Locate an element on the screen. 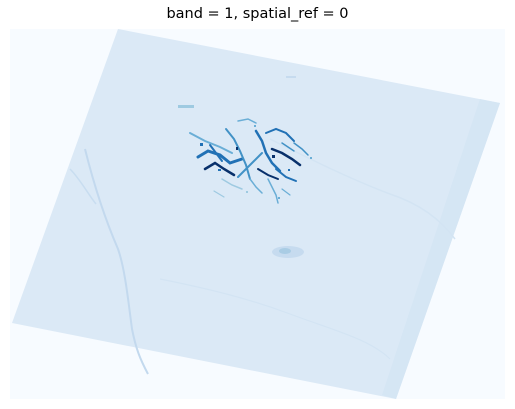 Image resolution: width=515 pixels, height=409 pixels. glacier-cluster is located at coordinates (249, 161).